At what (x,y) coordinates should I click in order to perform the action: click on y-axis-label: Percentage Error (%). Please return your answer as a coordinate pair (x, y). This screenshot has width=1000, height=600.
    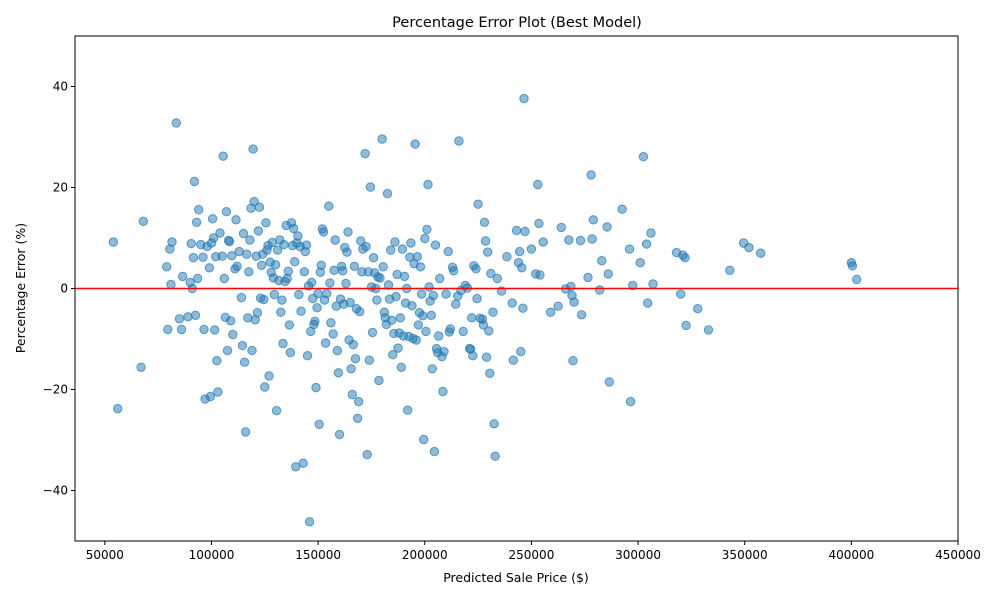
    Looking at the image, I should click on (20, 288).